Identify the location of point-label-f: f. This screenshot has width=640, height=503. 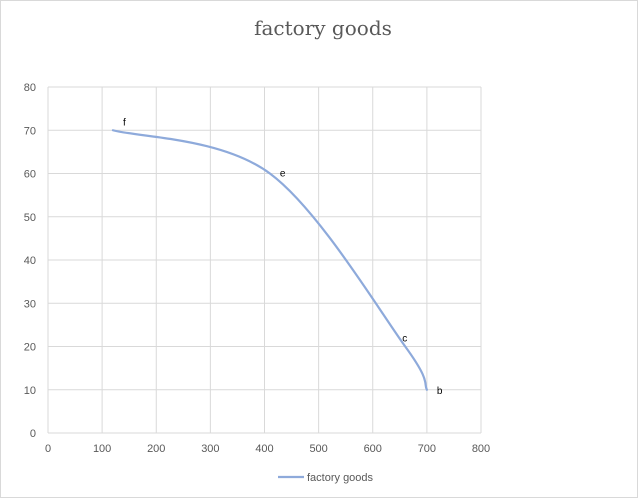
(124, 122).